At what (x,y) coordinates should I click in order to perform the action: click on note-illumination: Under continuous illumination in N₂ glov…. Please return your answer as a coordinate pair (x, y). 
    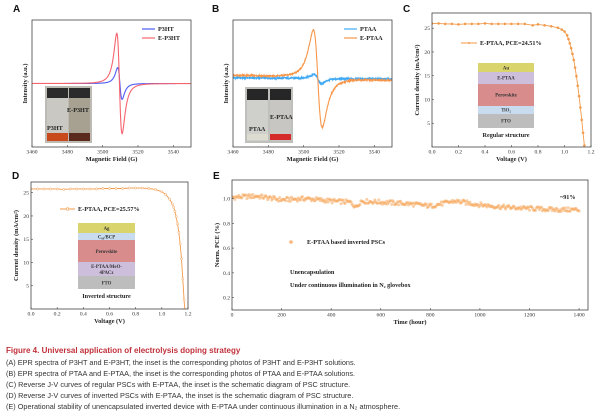
    Looking at the image, I should click on (350, 285).